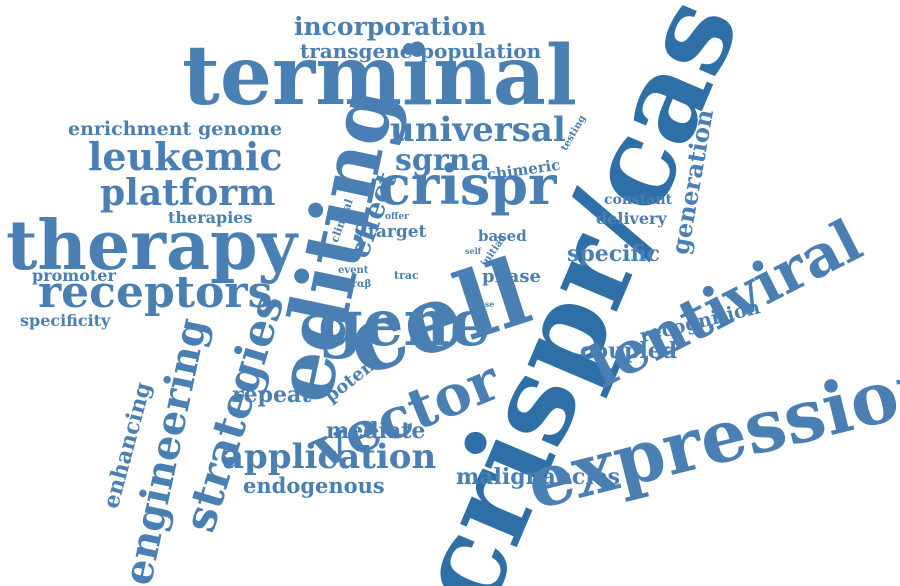  I want to click on word-coupled: coupled, so click(629, 351).